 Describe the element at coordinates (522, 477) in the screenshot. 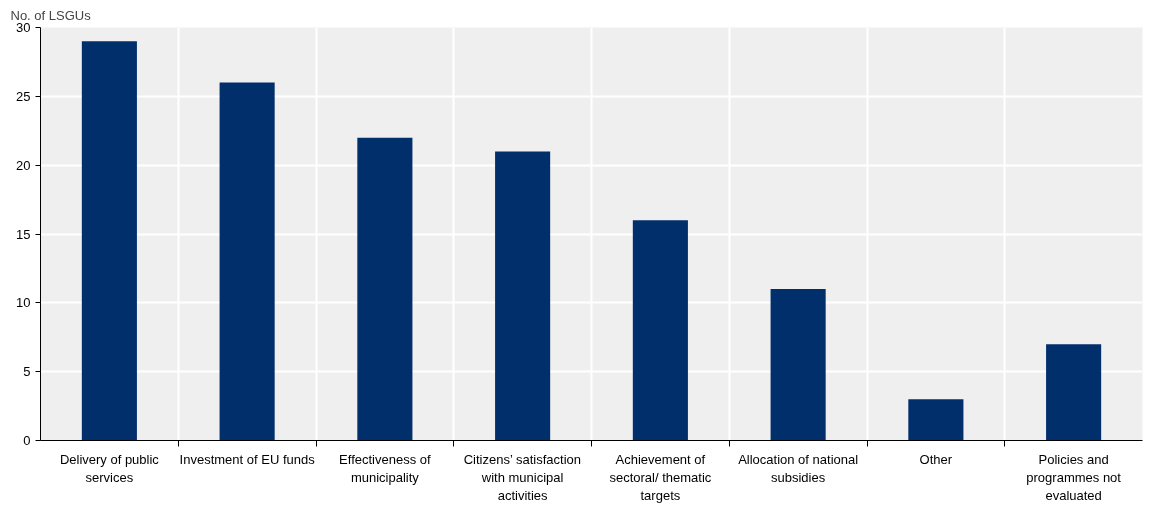

I see `x-tick-label: Citizens’ satisfaction with municipal activities` at that location.